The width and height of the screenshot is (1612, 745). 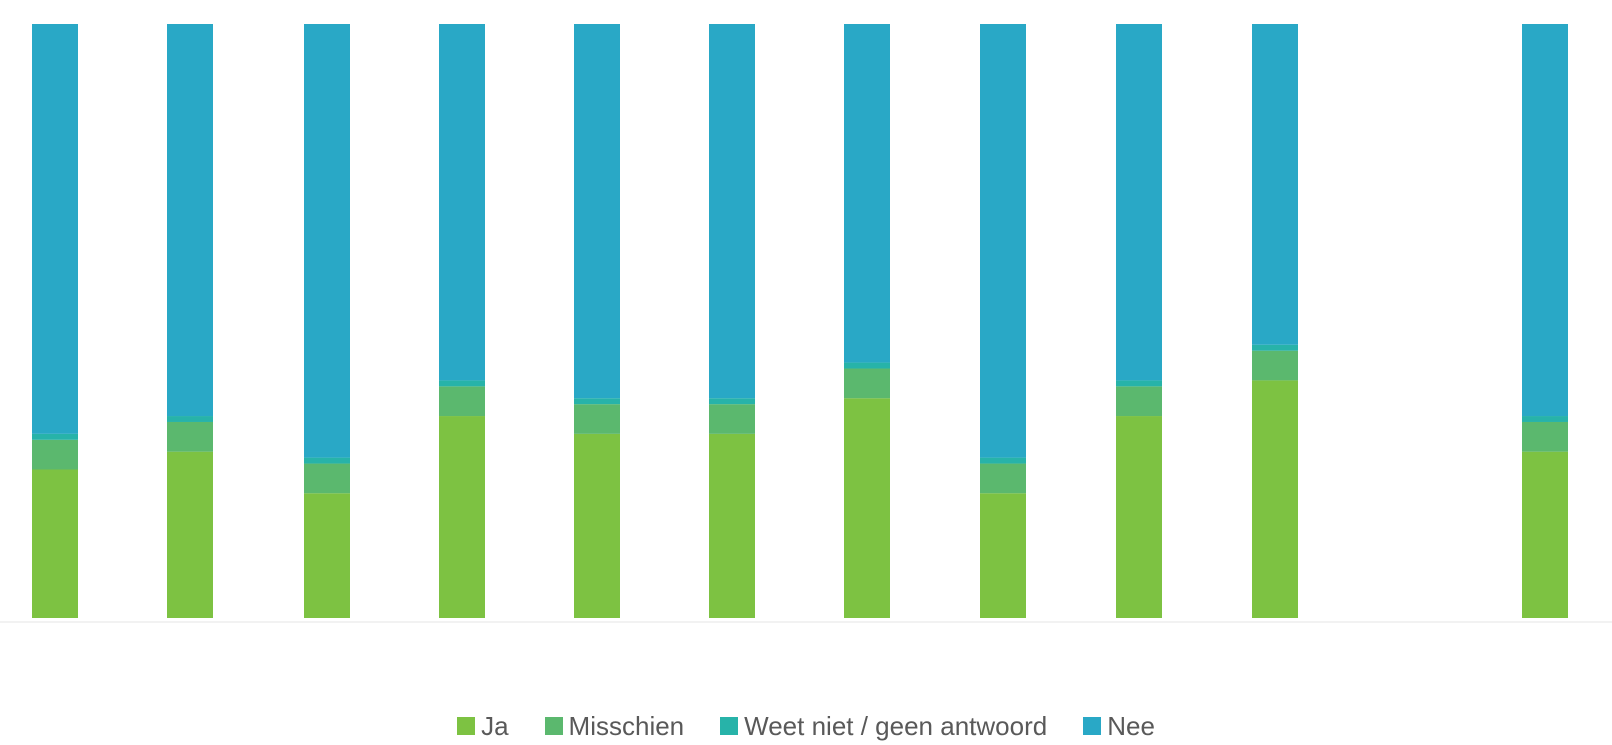 What do you see at coordinates (626, 725) in the screenshot?
I see `legend-label-misschien: Misschien` at bounding box center [626, 725].